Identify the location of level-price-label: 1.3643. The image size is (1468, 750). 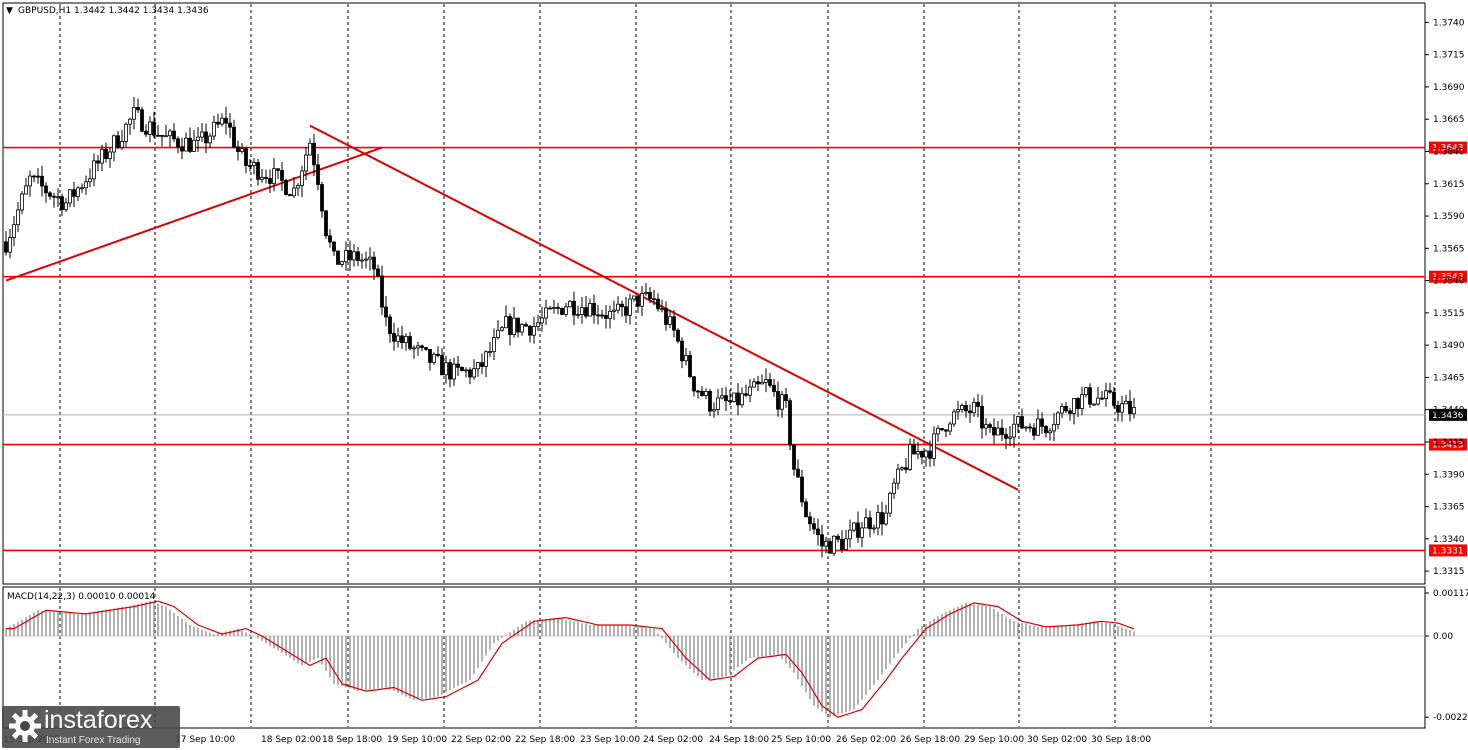
(1448, 149).